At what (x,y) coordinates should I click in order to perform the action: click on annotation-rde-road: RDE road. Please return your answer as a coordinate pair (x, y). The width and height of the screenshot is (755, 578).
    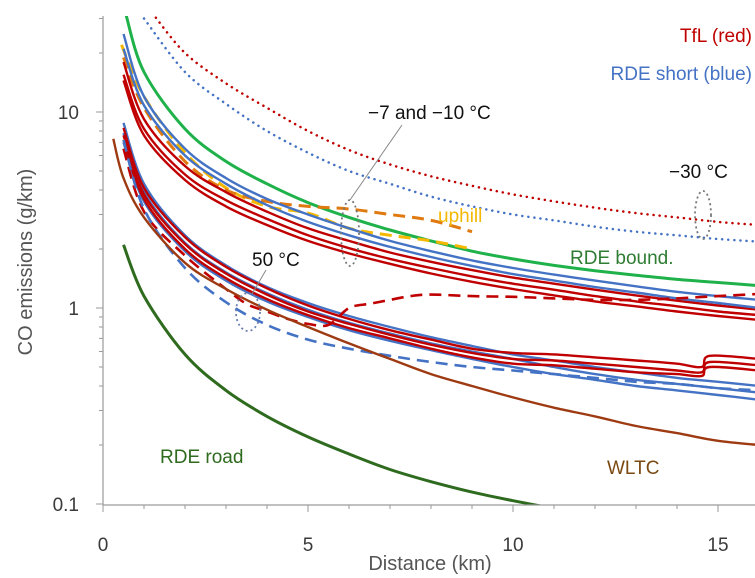
    Looking at the image, I should click on (201, 457).